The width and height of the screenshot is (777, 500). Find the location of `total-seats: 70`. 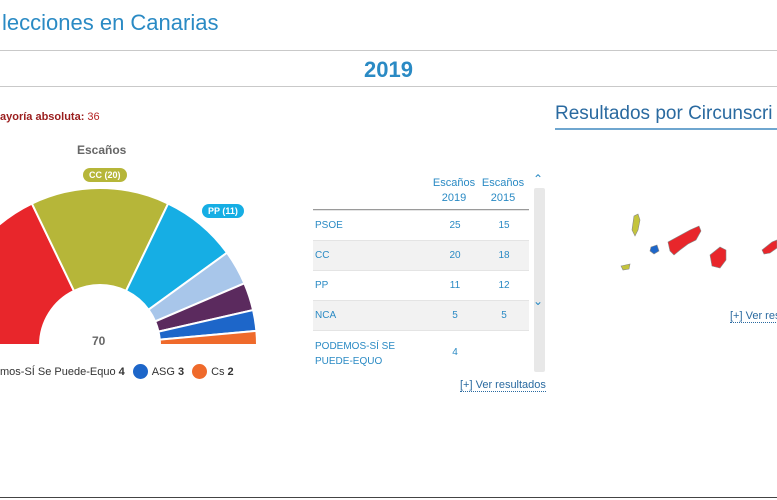

total-seats: 70 is located at coordinates (99, 341).